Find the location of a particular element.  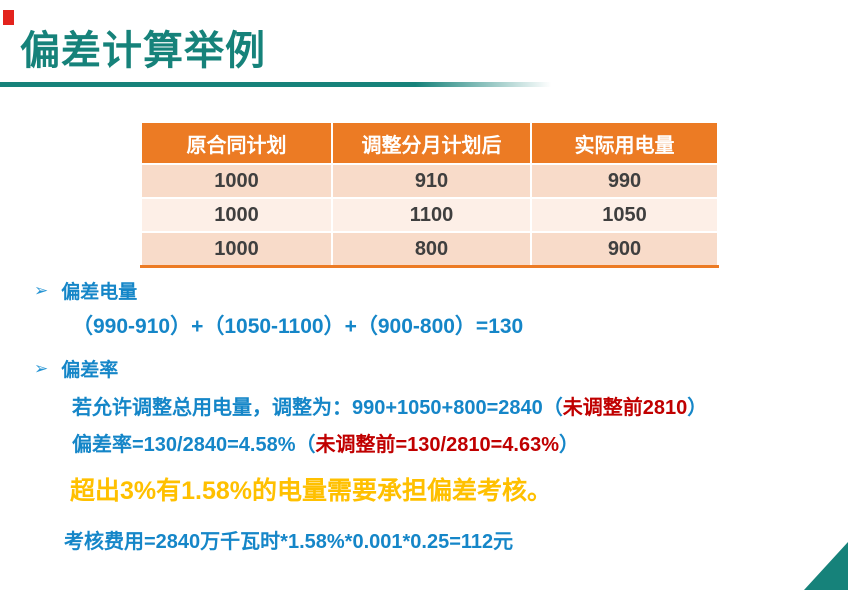

table-cell: 1100 is located at coordinates (431, 215).